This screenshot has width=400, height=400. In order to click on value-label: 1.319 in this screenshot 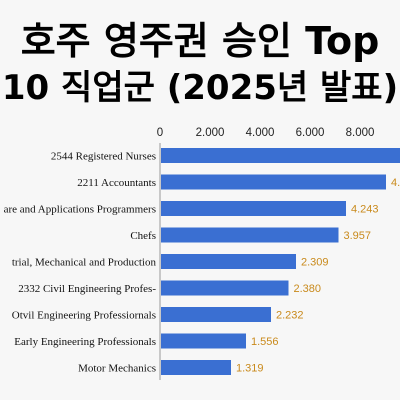, I will do `click(250, 369)`.